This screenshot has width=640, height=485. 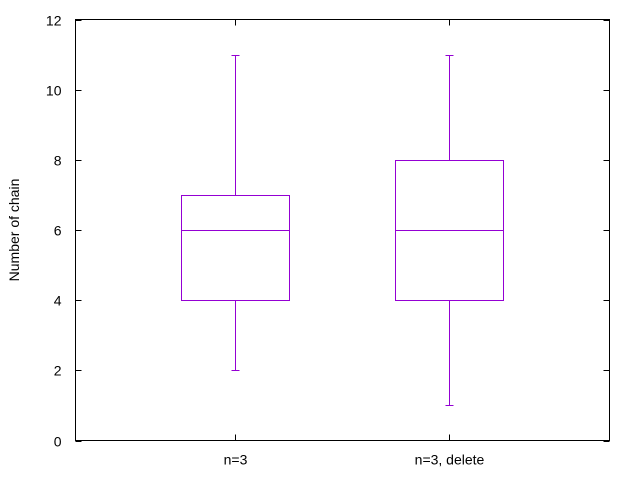 I want to click on y-tick-label: 6, so click(x=58, y=231).